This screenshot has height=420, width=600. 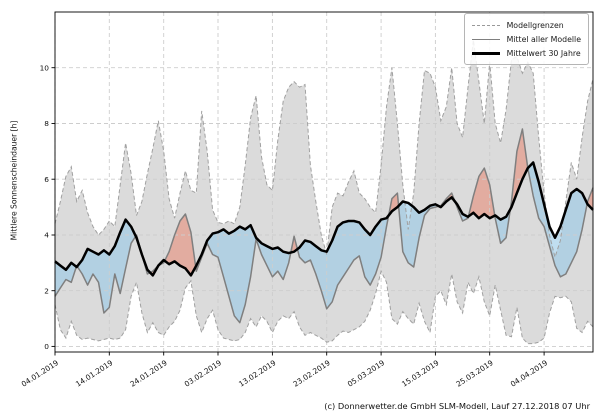 I want to click on legend-label: Modellgrenzen, so click(x=535, y=25).